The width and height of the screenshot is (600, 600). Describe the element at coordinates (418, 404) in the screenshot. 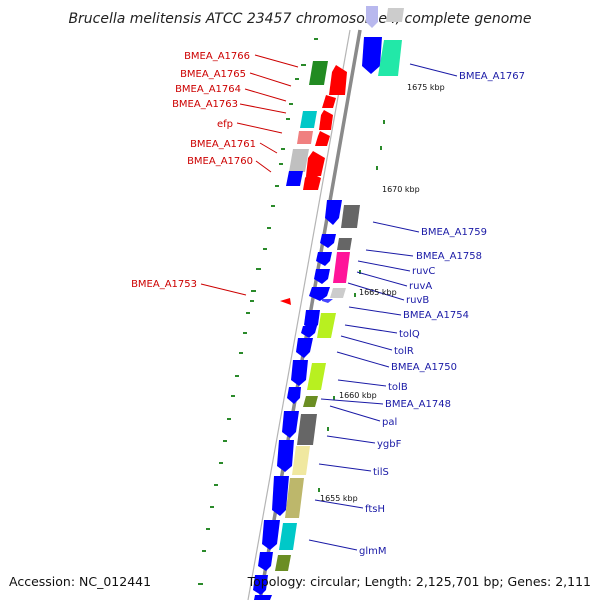

I see `label-BMEA_A1748: BMEA_A1748` at that location.